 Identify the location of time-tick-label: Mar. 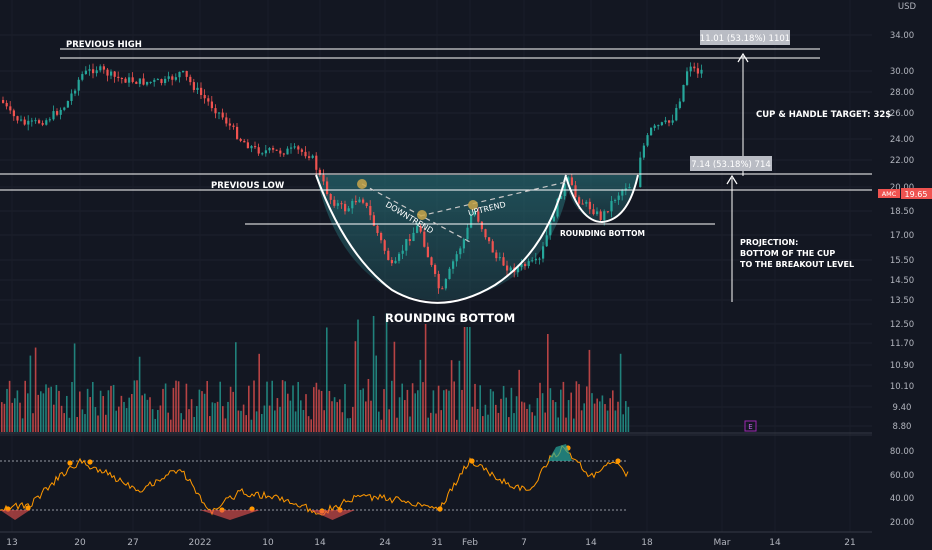
(722, 543).